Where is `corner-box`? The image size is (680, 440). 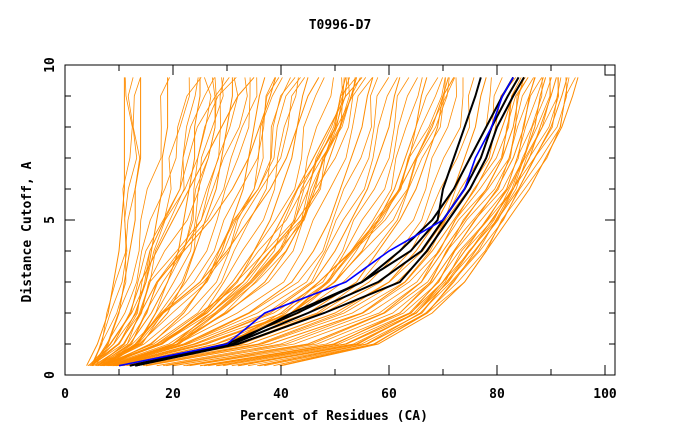
corner-box is located at coordinates (610, 70).